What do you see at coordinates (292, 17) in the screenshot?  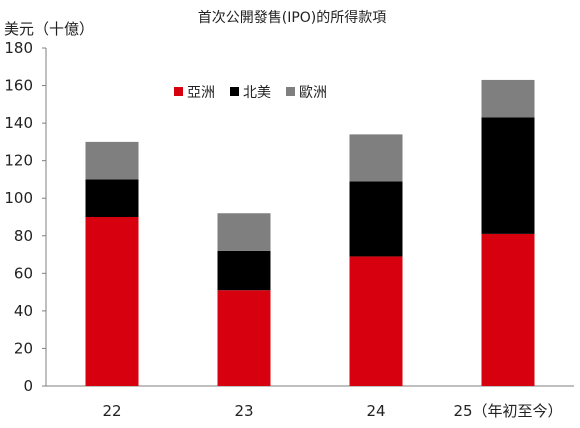 I see `chart-title: 首次公開發售(IPO)的所得款項` at bounding box center [292, 17].